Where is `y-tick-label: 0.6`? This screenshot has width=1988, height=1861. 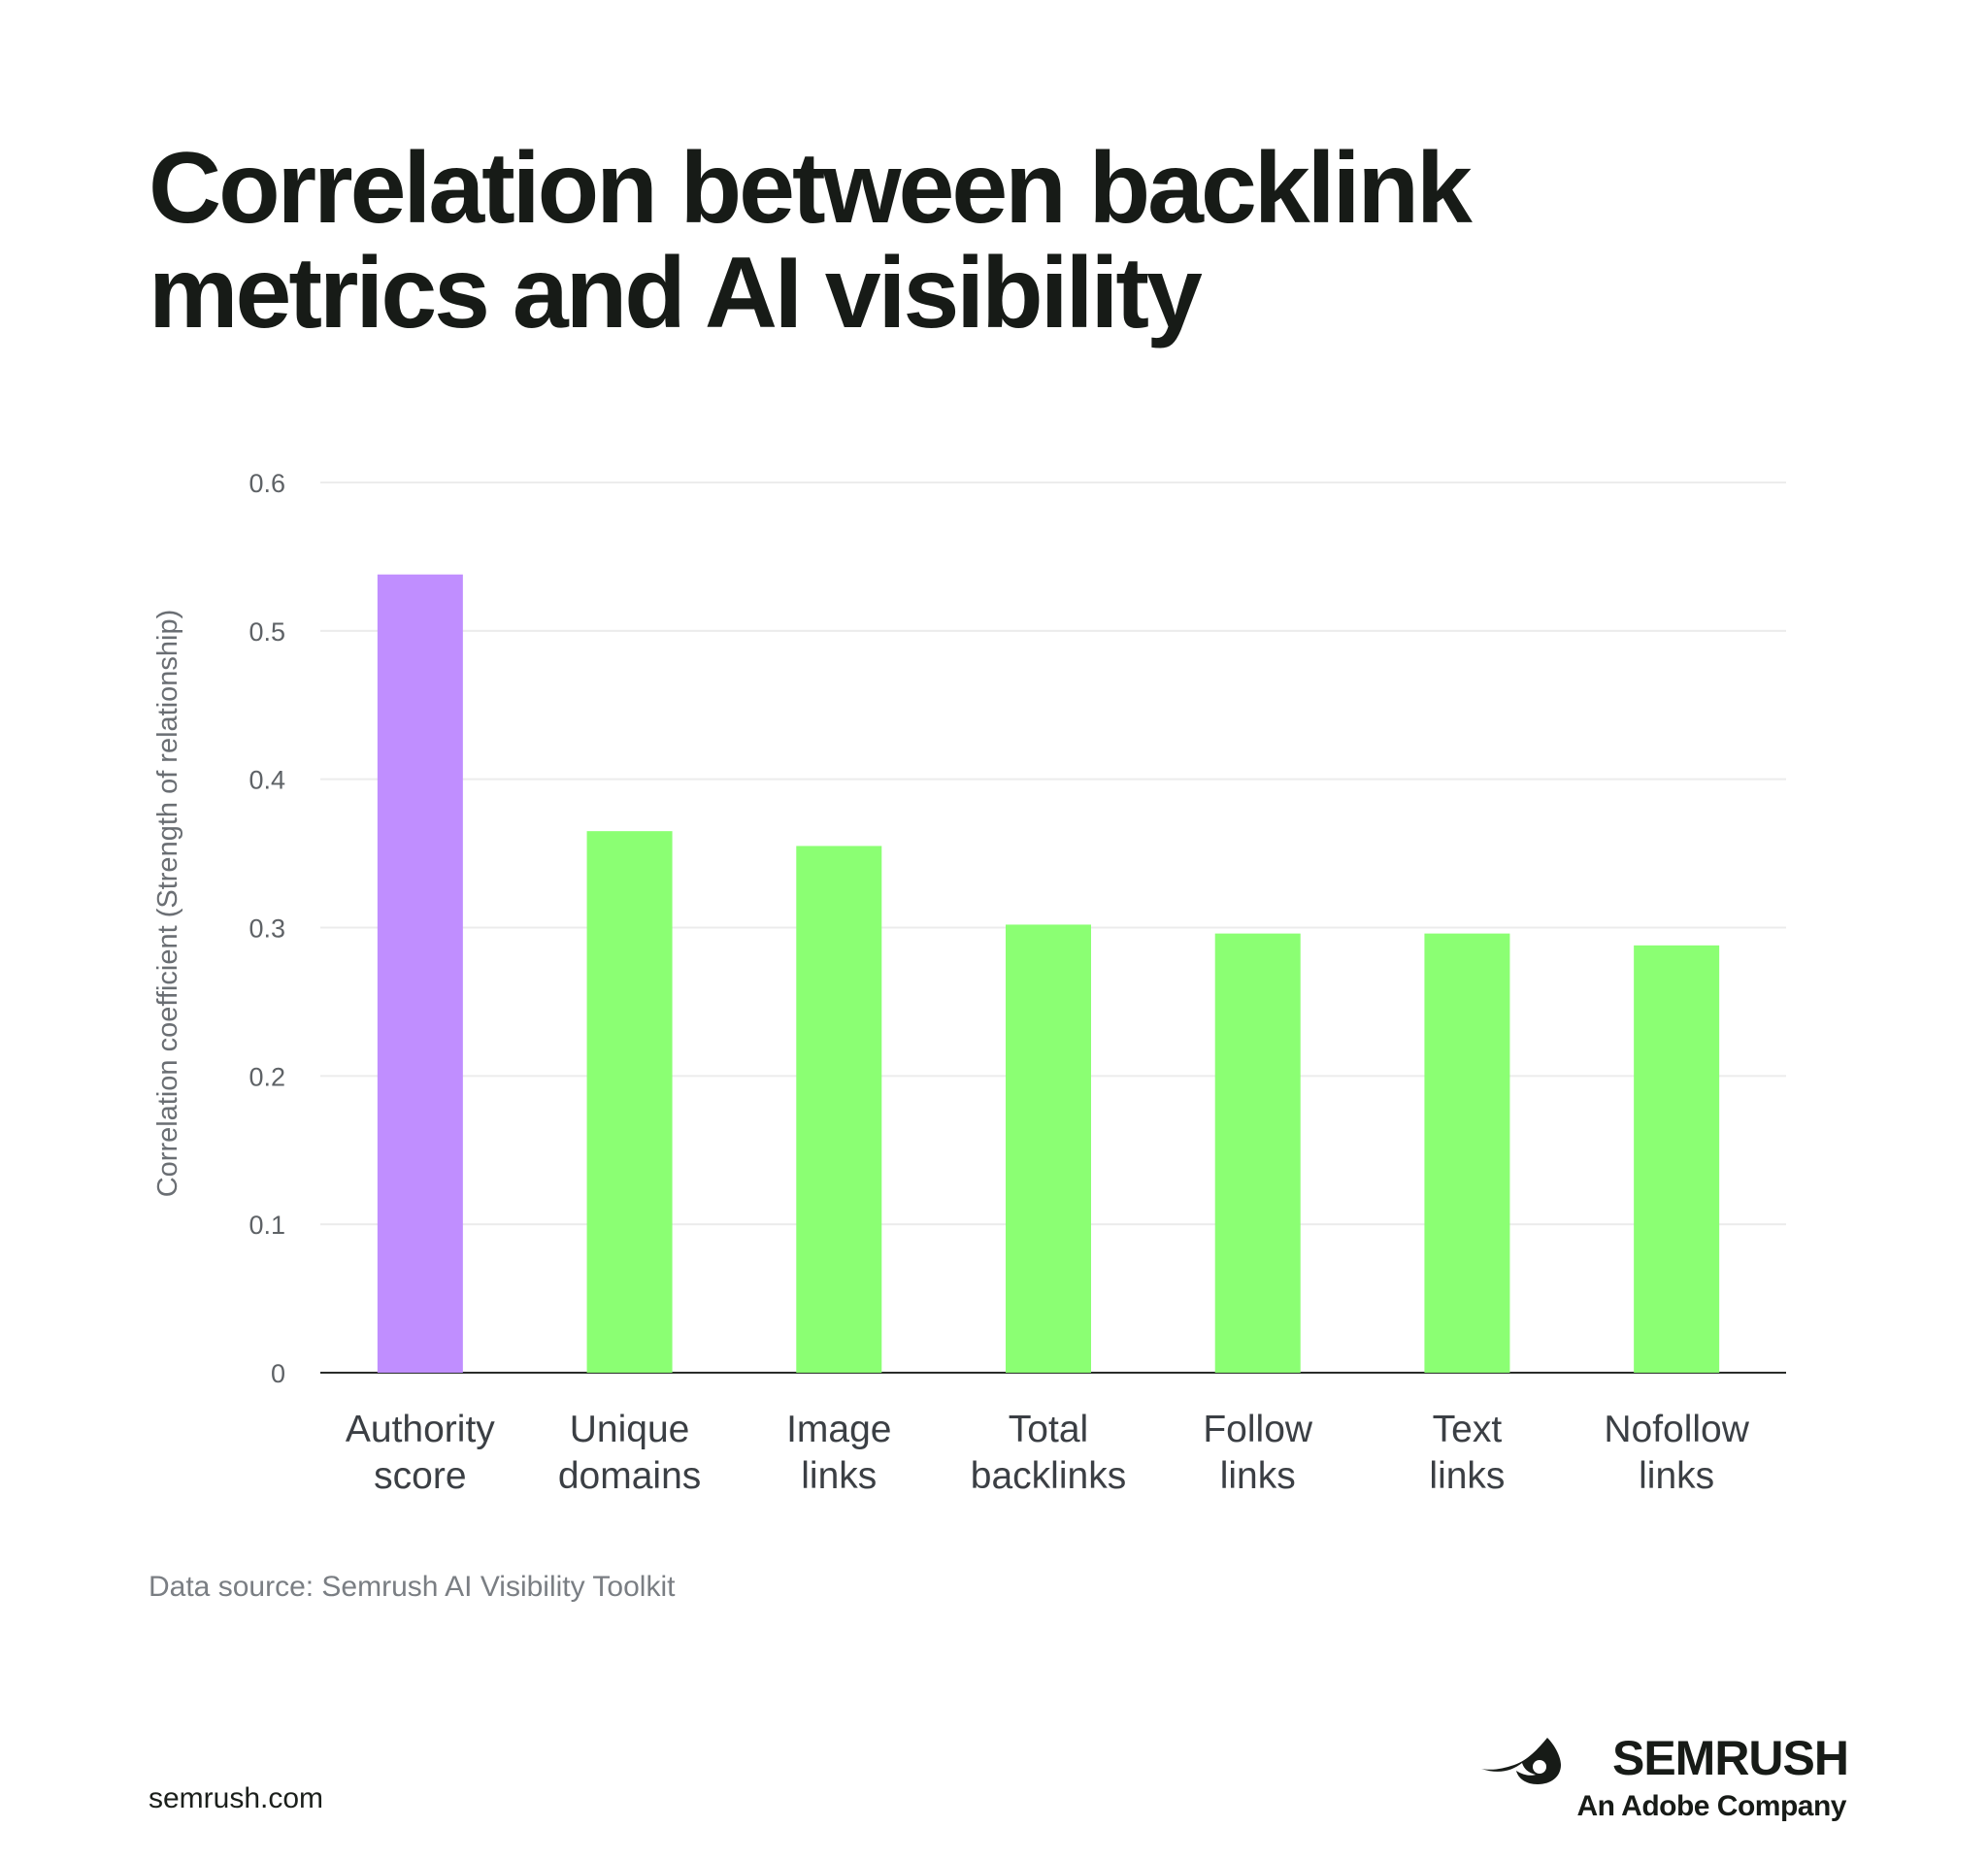
y-tick-label: 0.6 is located at coordinates (266, 483).